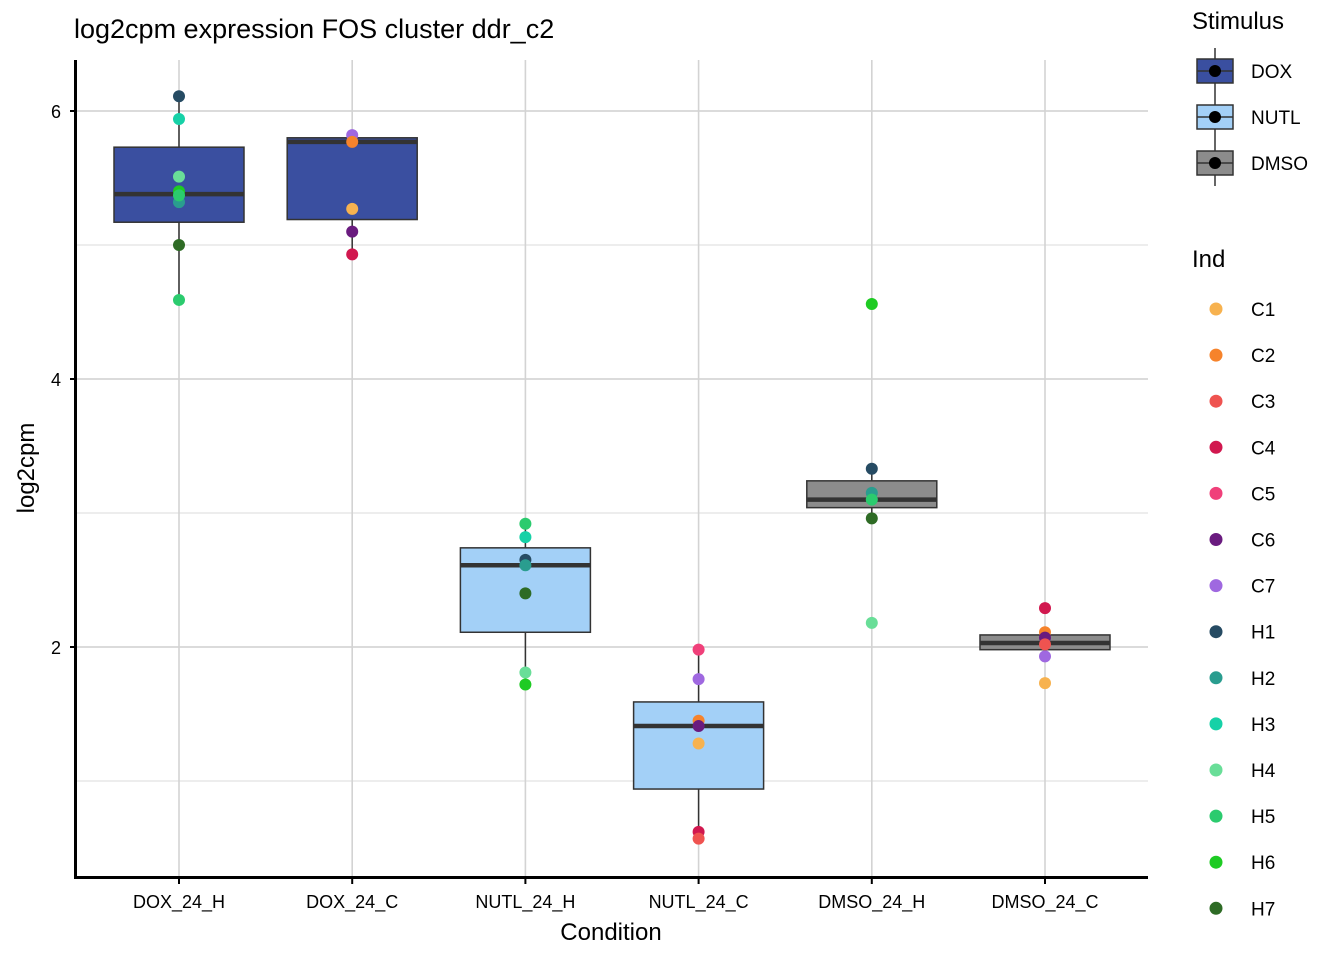 The width and height of the screenshot is (1344, 960). What do you see at coordinates (871, 902) in the screenshot?
I see `x-tick-label: DMSO_24_H` at bounding box center [871, 902].